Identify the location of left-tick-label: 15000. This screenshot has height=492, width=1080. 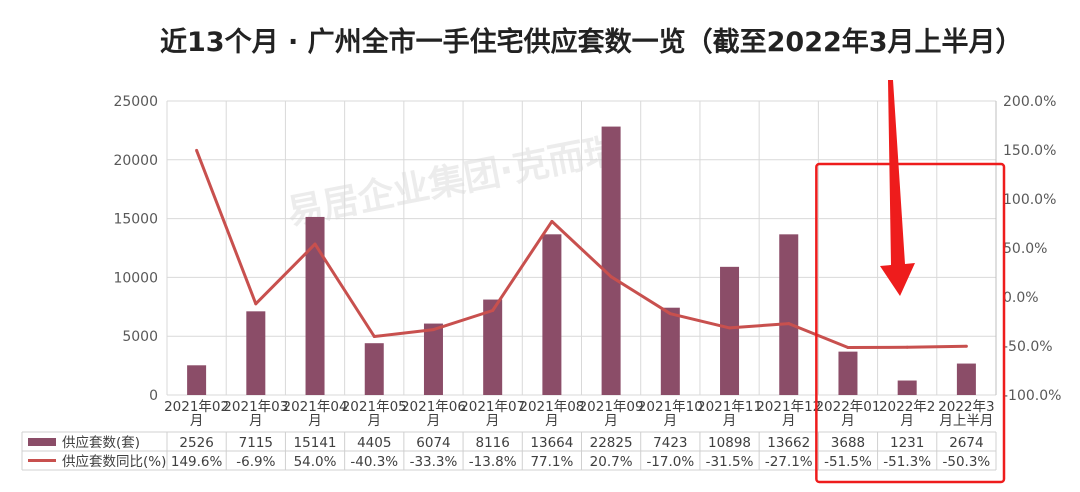
(135, 220).